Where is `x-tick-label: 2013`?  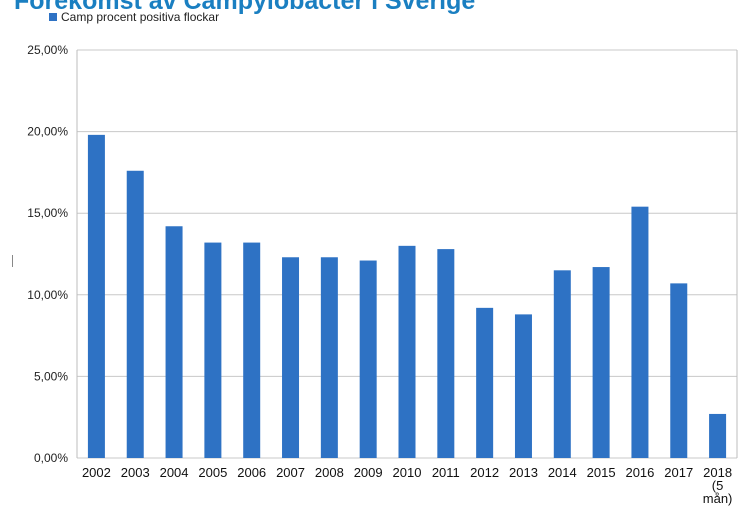
x-tick-label: 2013 is located at coordinates (523, 472).